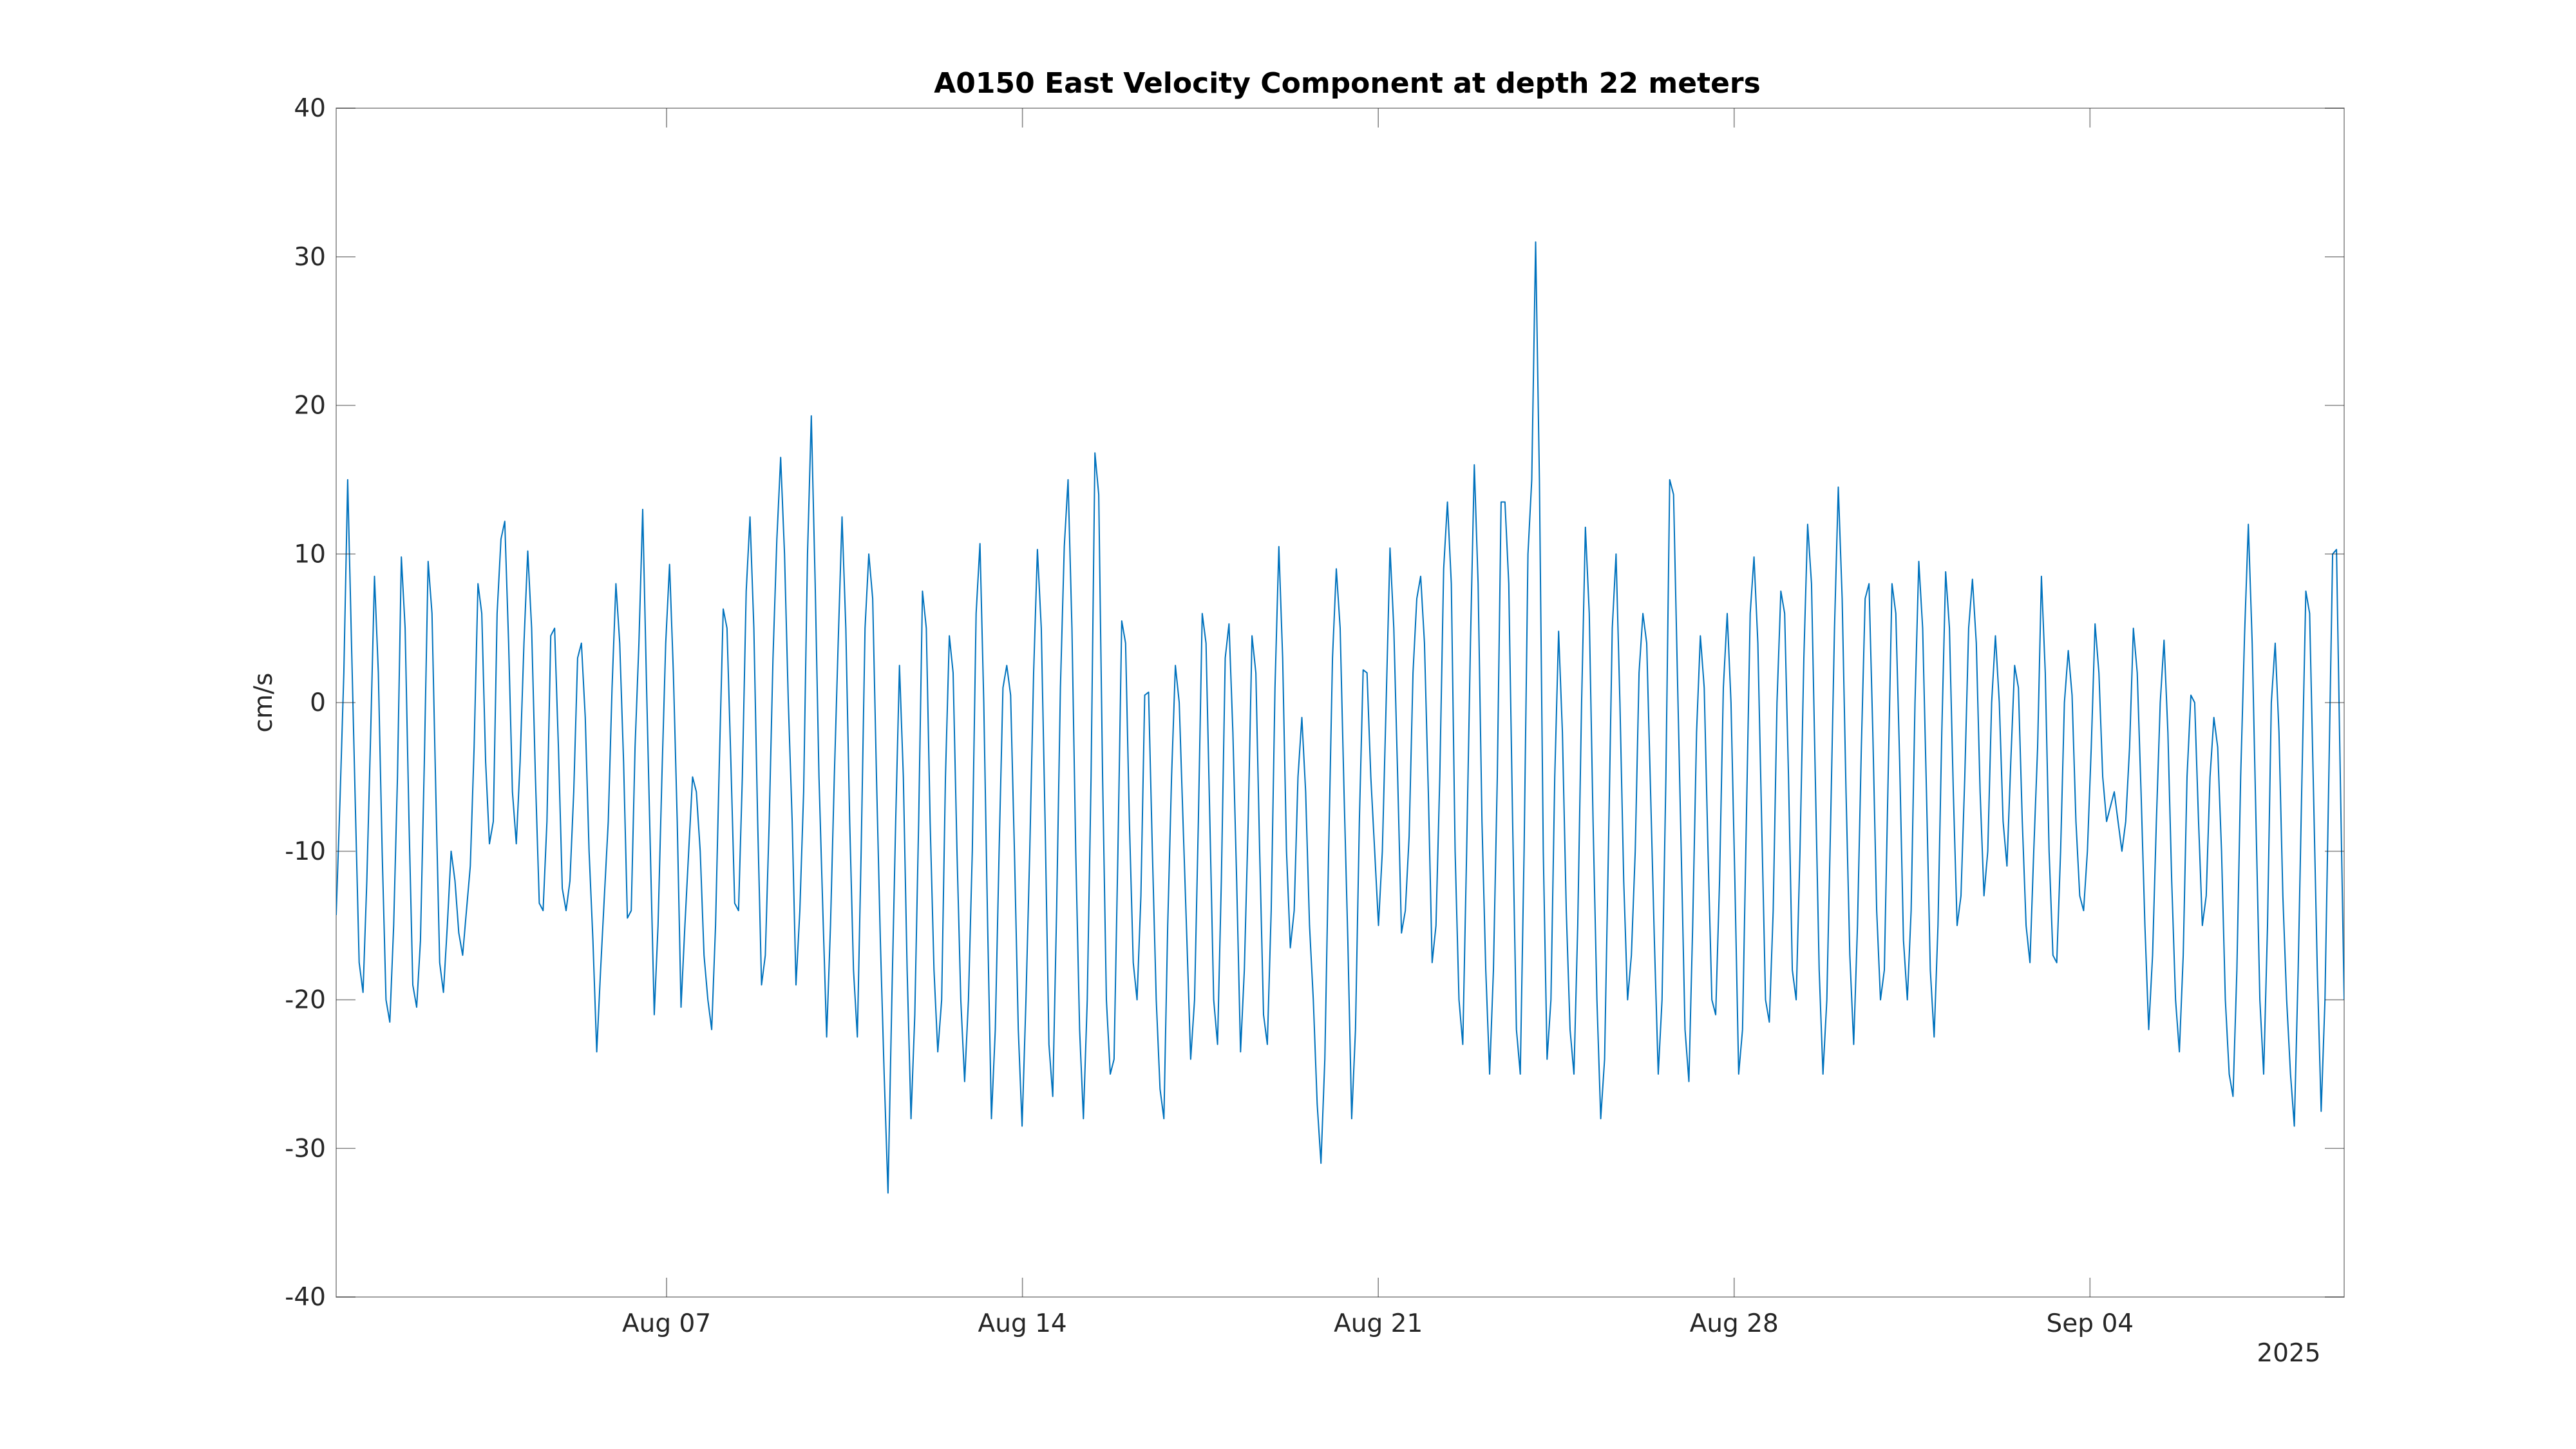  Describe the element at coordinates (318, 702) in the screenshot. I see `y-tick-label: 0` at that location.